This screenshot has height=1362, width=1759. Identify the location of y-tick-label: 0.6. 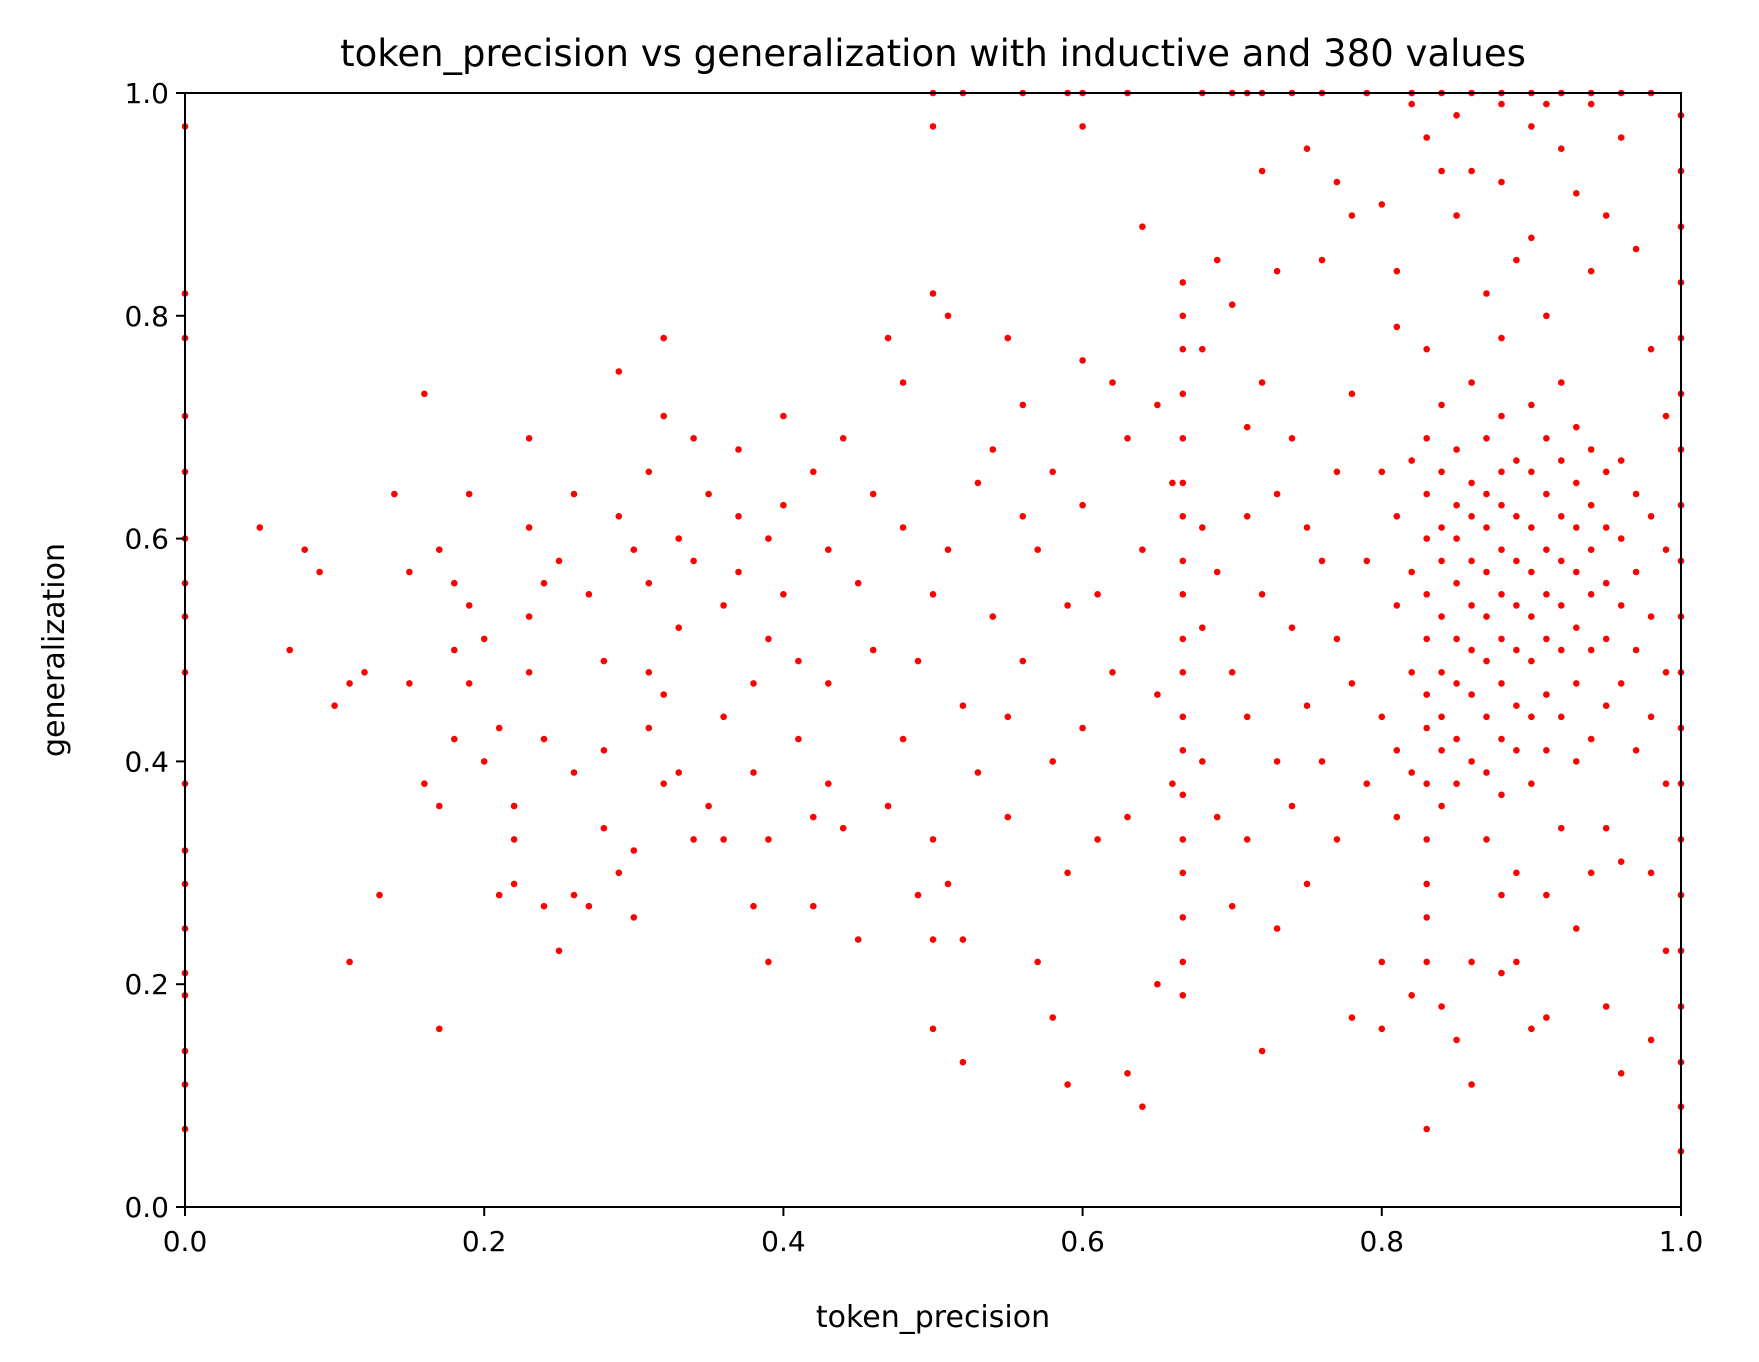
(146, 539).